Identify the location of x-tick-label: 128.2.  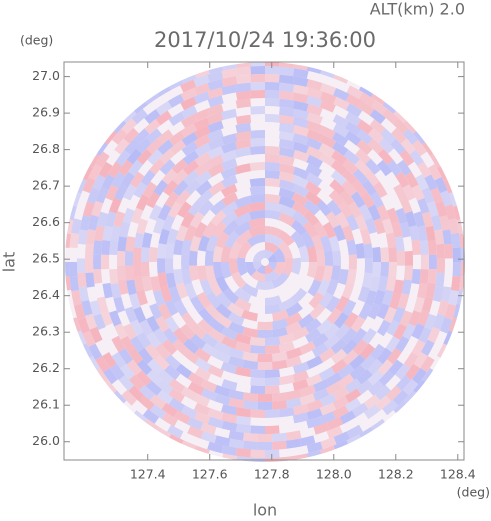
(396, 474).